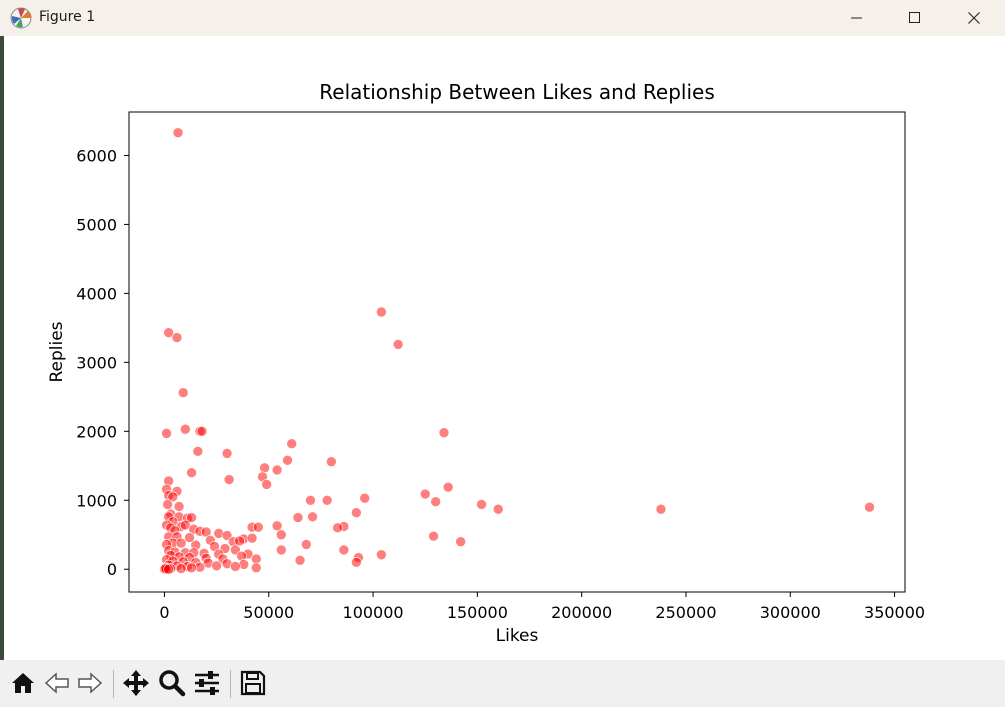  I want to click on y-tick-label: 5000, so click(96, 224).